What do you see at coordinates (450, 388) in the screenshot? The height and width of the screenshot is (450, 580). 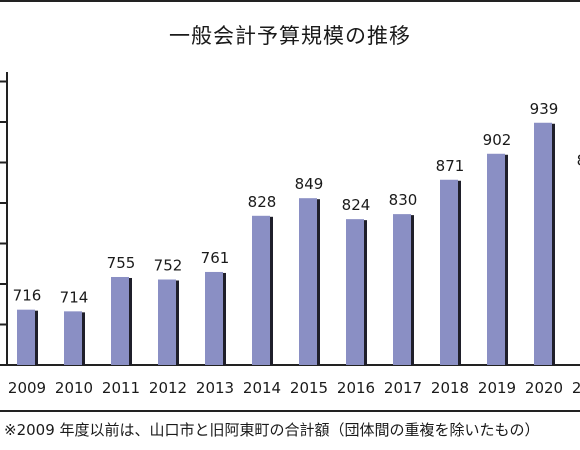 I see `x-tick-label: 2018` at bounding box center [450, 388].